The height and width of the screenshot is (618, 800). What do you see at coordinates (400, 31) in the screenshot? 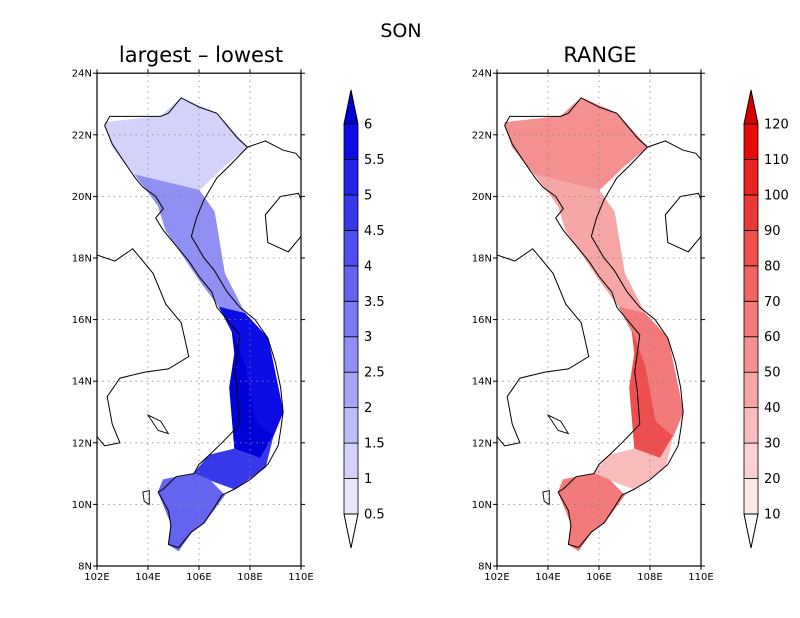
I see `figure-title: SON` at bounding box center [400, 31].